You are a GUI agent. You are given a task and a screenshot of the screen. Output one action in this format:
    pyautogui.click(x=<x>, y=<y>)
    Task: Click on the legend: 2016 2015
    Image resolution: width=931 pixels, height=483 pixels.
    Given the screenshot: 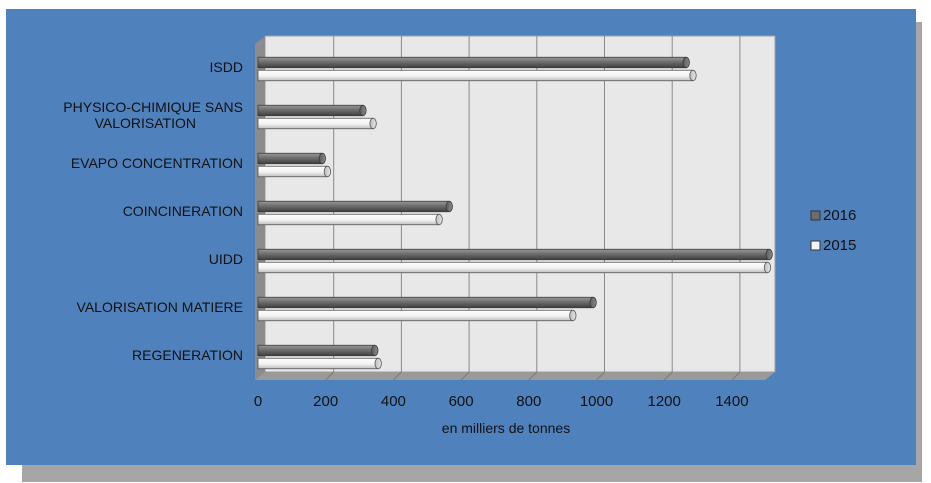 What is the action you would take?
    pyautogui.click(x=833, y=230)
    